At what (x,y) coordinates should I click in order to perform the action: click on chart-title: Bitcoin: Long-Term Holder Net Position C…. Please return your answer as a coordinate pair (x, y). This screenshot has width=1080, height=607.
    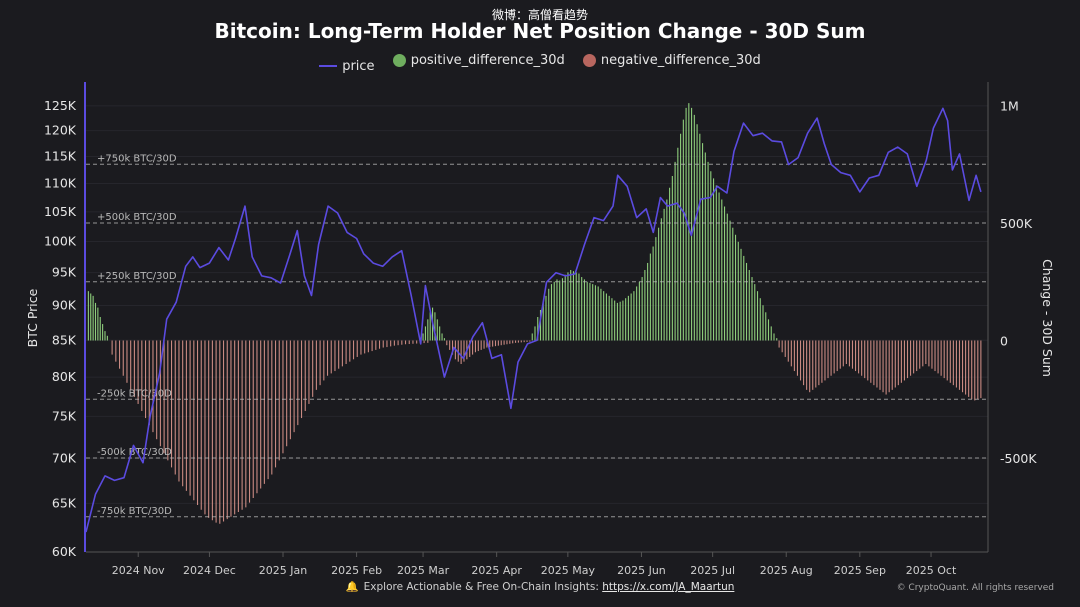
    Looking at the image, I should click on (540, 31).